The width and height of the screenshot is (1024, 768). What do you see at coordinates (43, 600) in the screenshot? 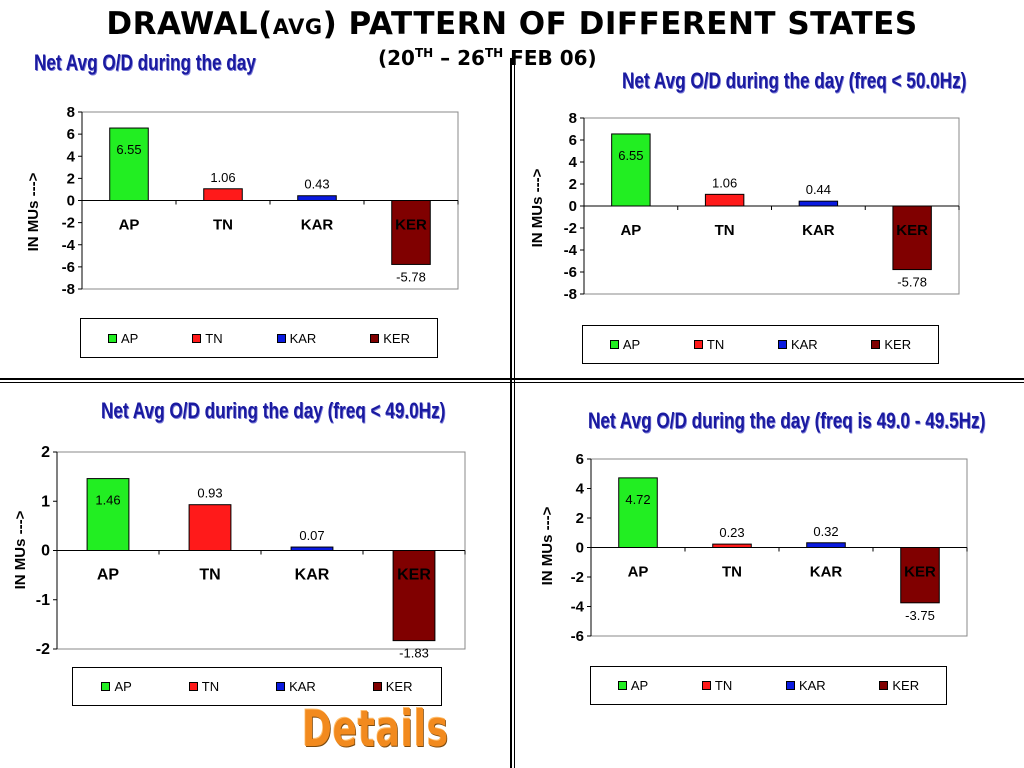
I see `y-tick-label: -1` at bounding box center [43, 600].